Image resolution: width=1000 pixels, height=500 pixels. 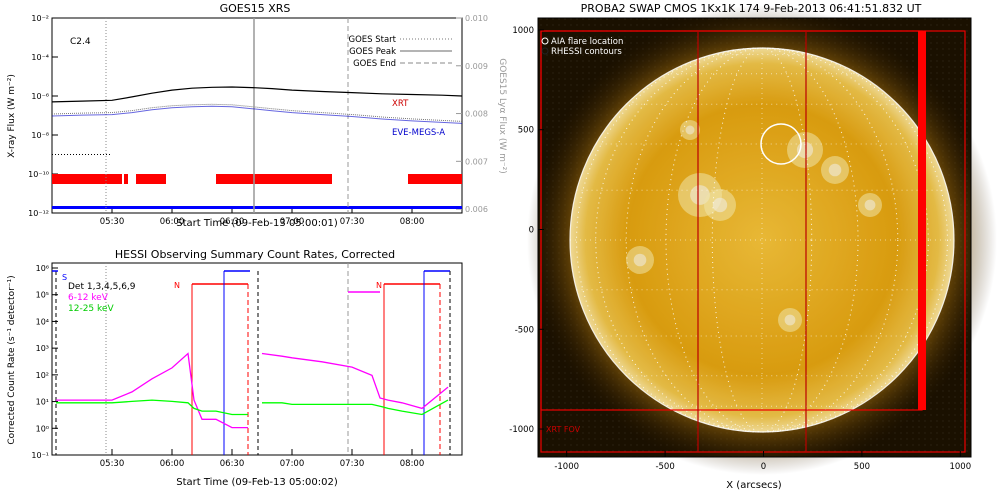 What do you see at coordinates (292, 464) in the screenshot?
I see `hessi-x-tick-label: 07:00` at bounding box center [292, 464].